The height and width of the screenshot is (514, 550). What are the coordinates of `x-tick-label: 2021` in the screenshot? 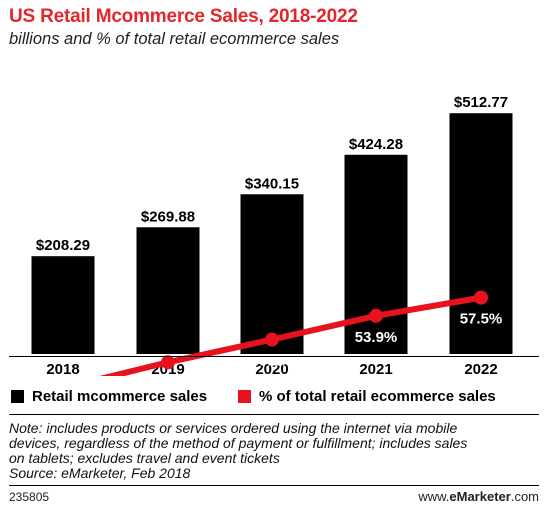 It's located at (375, 368).